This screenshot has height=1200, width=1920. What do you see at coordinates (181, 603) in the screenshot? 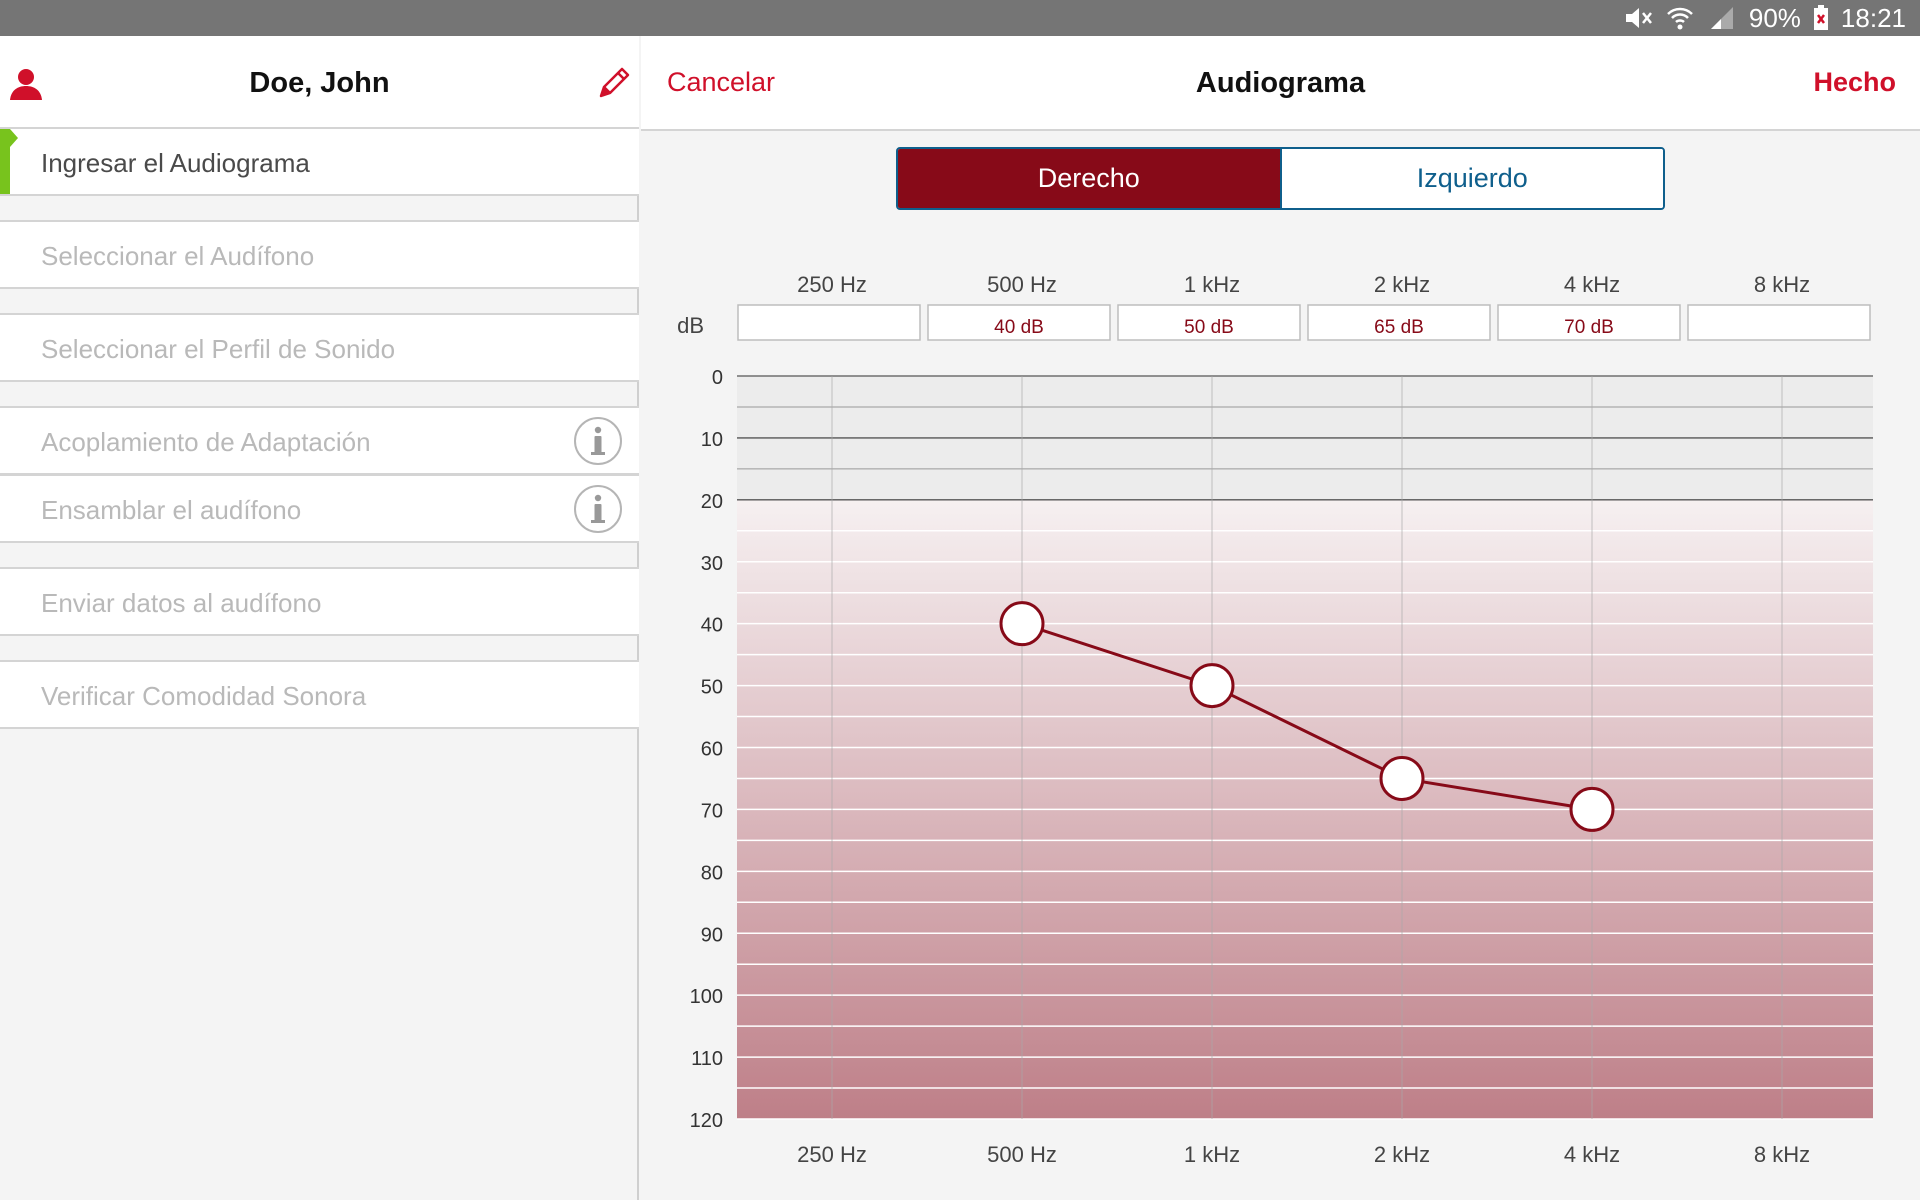
I see `workflow-step-label: Enviar datos al audífono` at bounding box center [181, 603].